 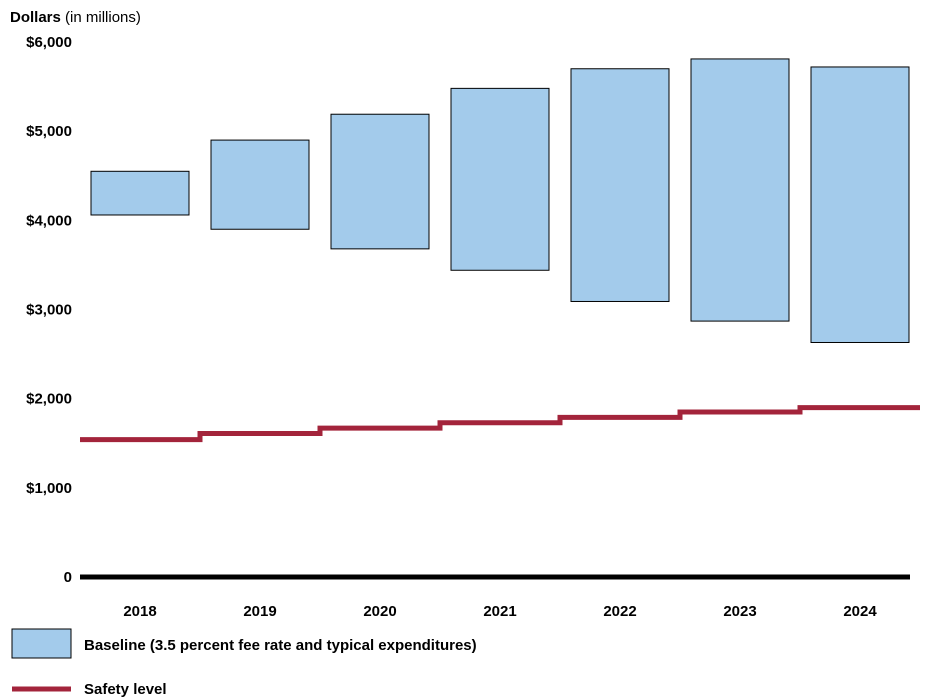 I want to click on y-tick-label: 0, so click(x=68, y=577).